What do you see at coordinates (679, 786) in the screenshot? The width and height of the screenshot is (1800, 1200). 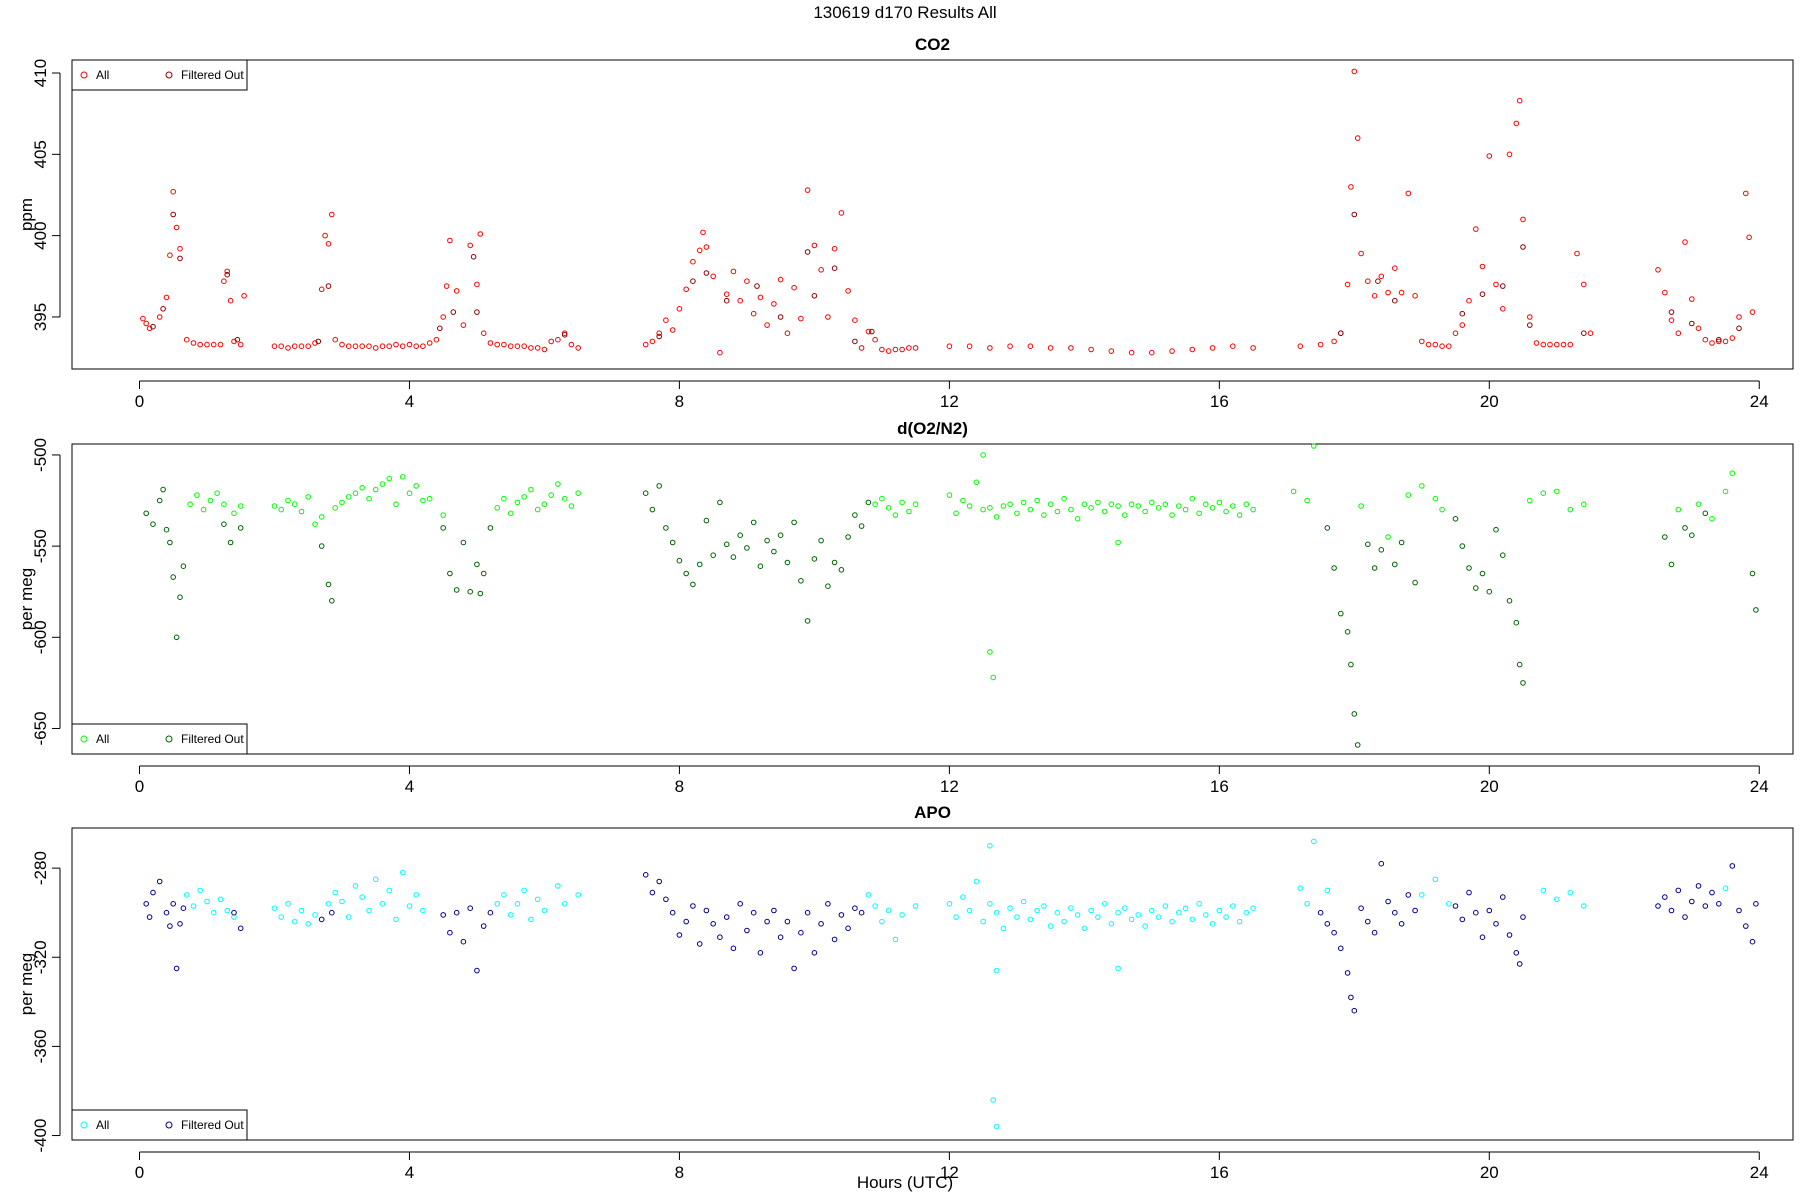 I see `x-tick-label: 8` at bounding box center [679, 786].